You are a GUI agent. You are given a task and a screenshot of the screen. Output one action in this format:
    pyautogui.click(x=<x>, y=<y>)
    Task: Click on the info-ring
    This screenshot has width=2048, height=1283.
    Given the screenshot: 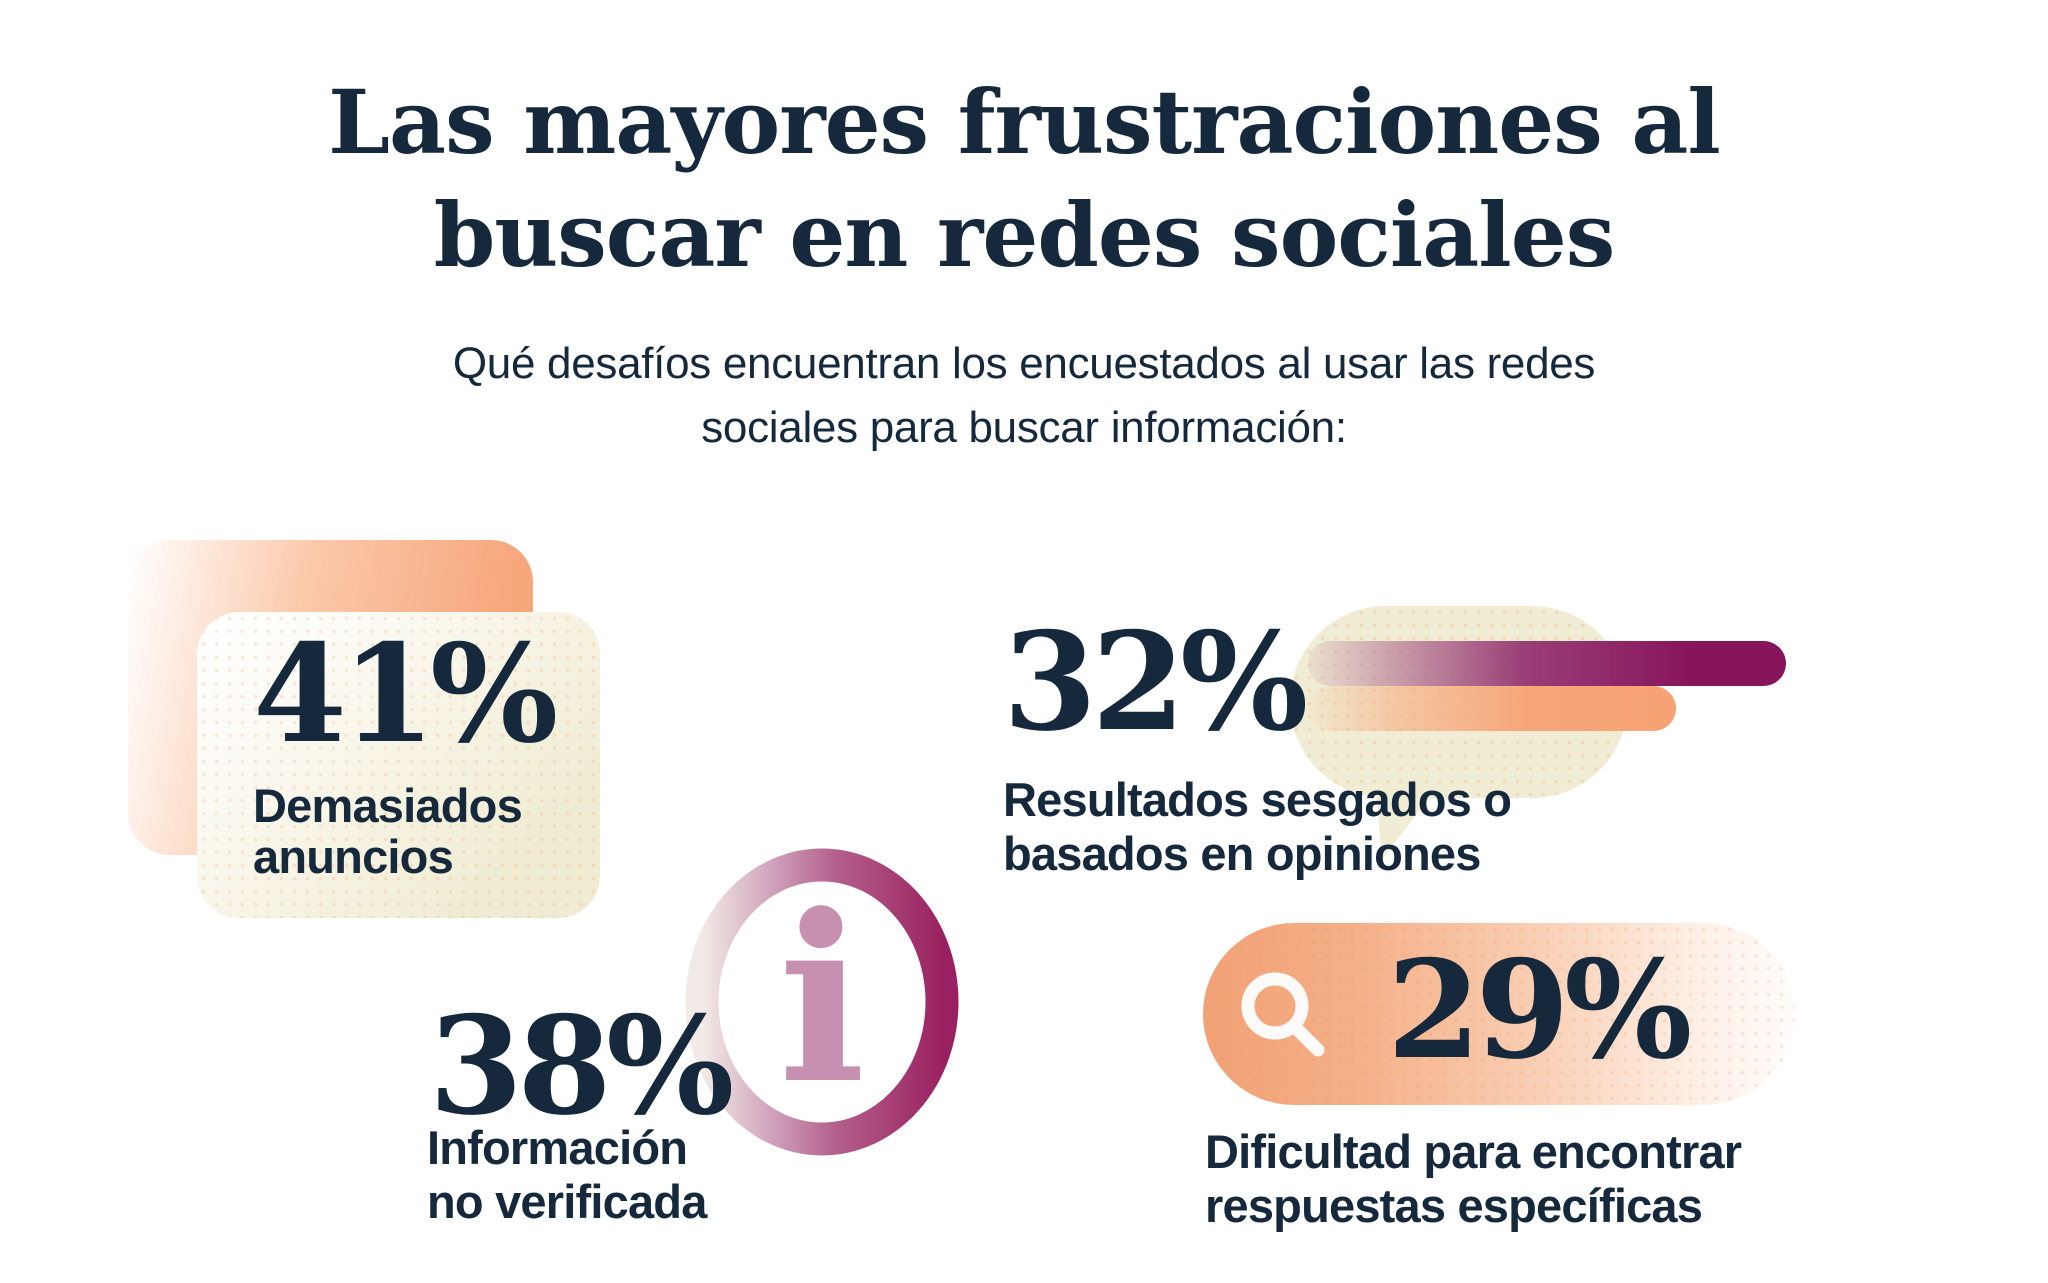 What is the action you would take?
    pyautogui.click(x=822, y=1002)
    